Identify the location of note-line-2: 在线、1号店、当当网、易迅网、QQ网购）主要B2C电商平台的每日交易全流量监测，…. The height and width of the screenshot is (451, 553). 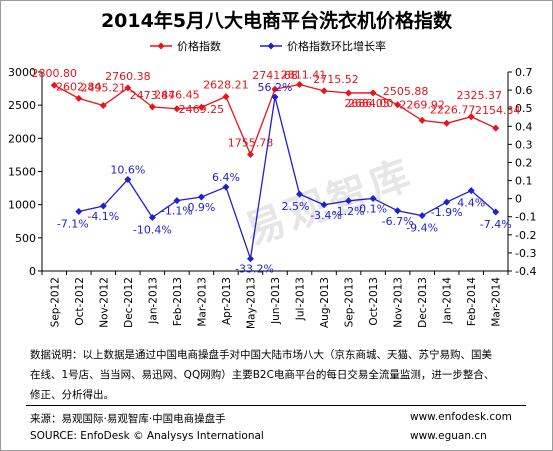
(262, 375).